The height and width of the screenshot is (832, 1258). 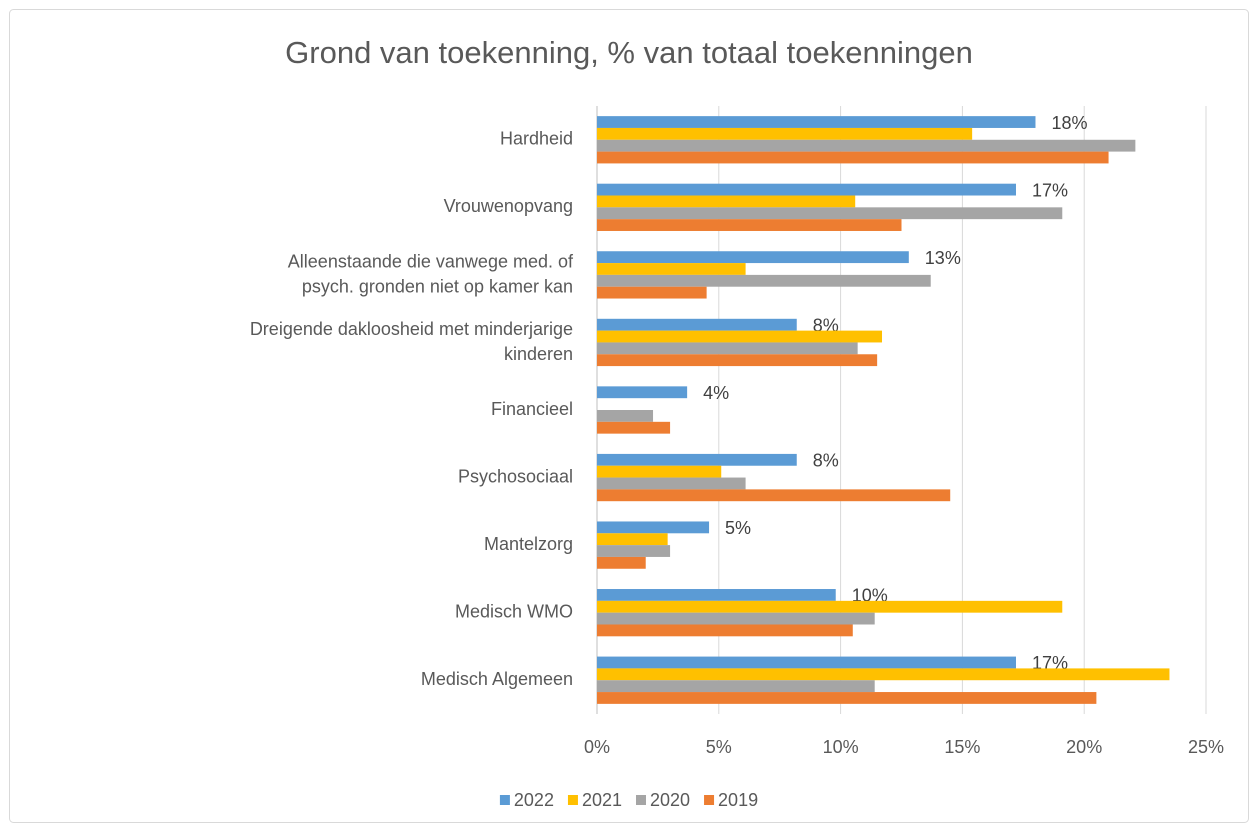 What do you see at coordinates (716, 393) in the screenshot?
I see `data-label: 4%` at bounding box center [716, 393].